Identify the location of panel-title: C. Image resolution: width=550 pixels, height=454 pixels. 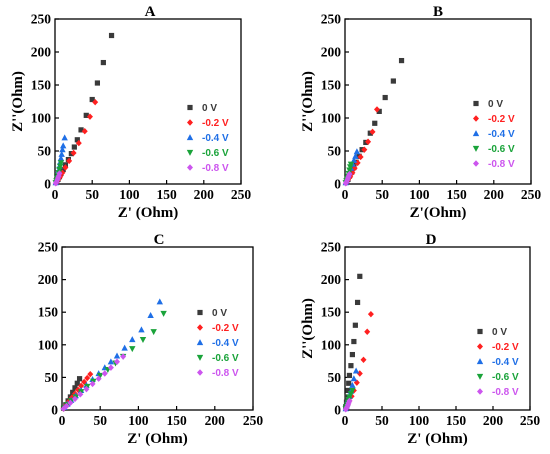
(159, 240).